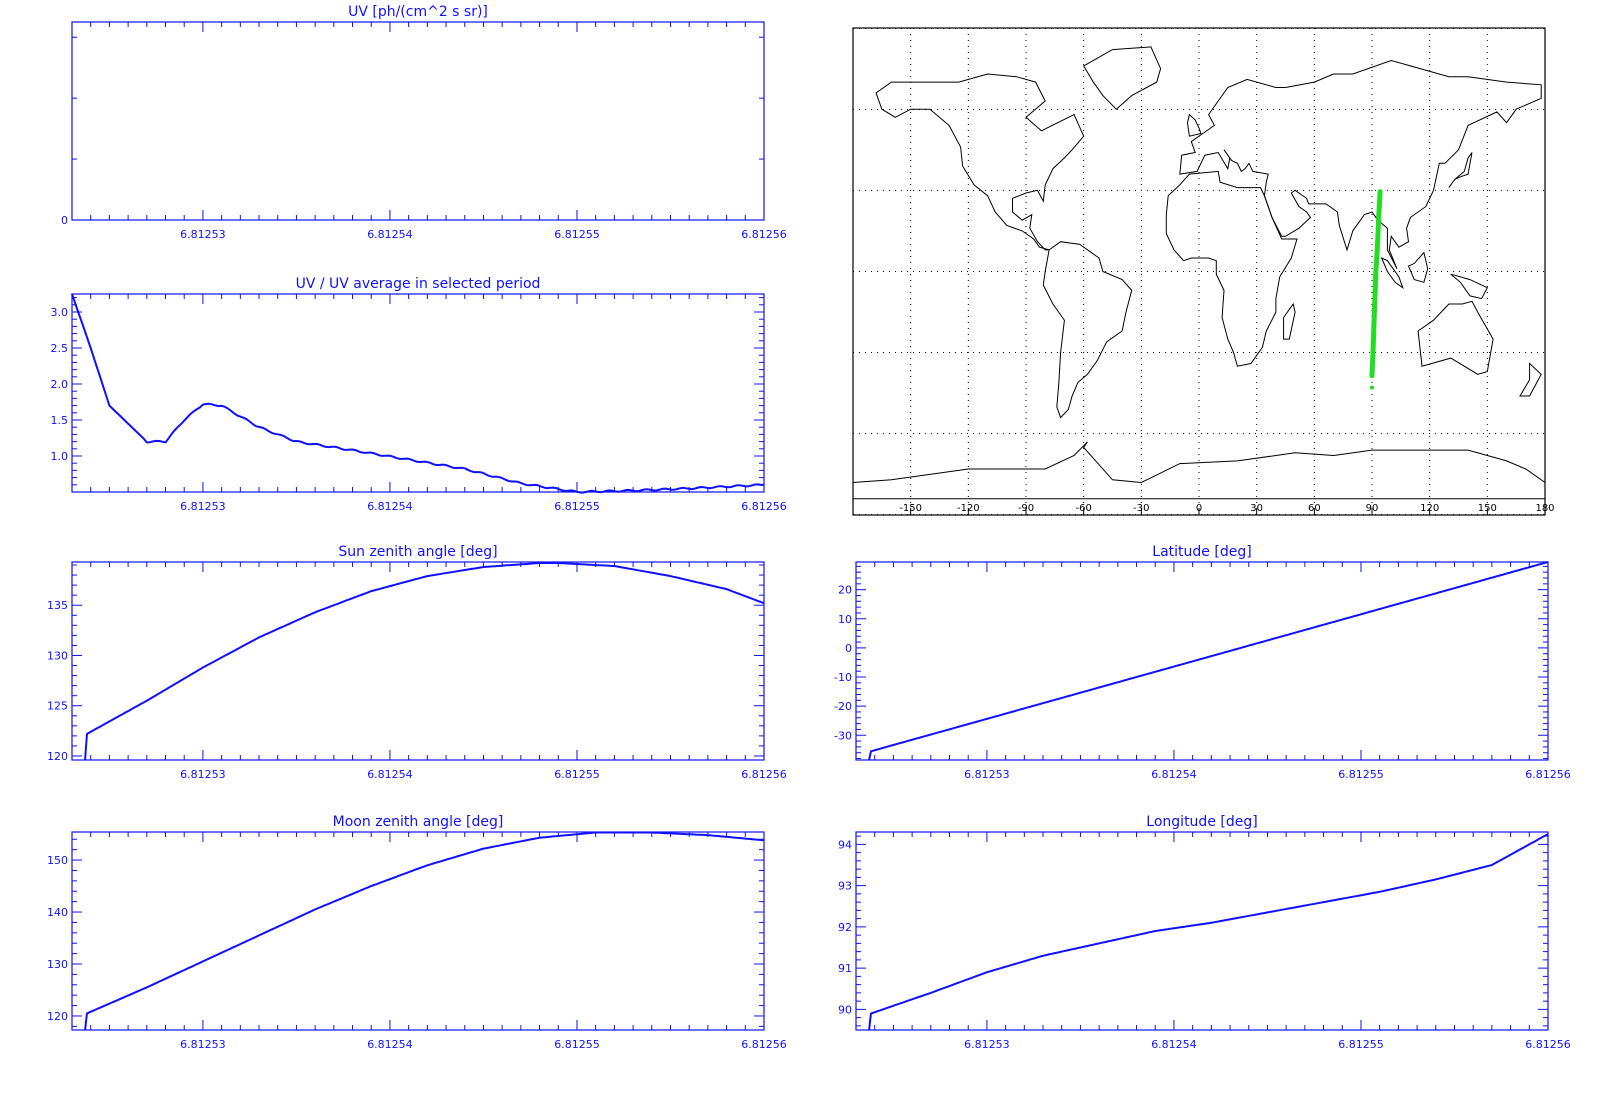 The height and width of the screenshot is (1100, 1600). What do you see at coordinates (418, 12) in the screenshot?
I see `chart-title: UV [ph/(cm^2 s sr)]` at bounding box center [418, 12].